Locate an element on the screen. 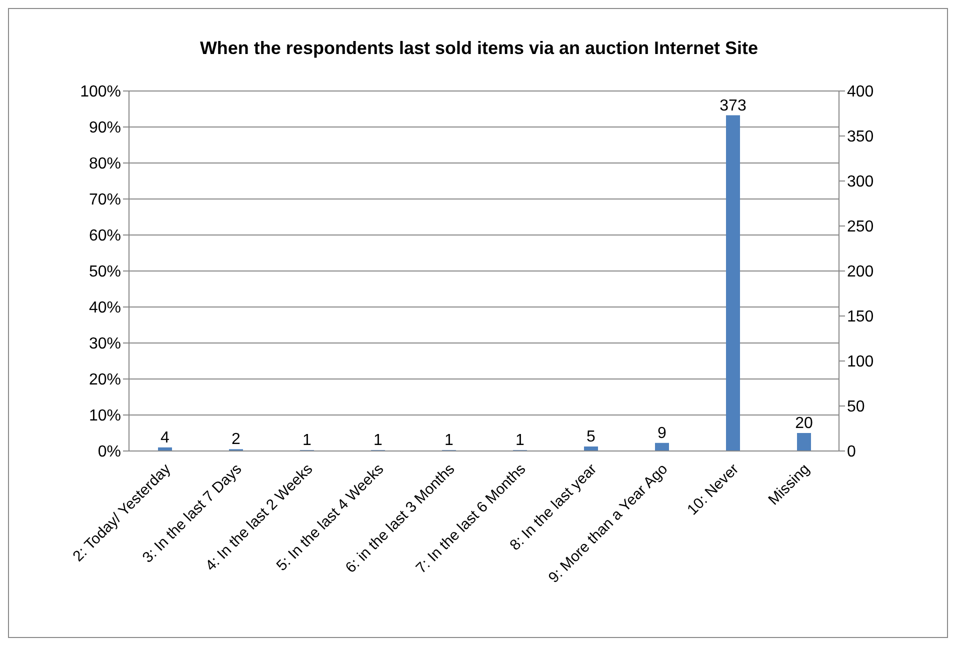 This screenshot has width=960, height=650. y-tick-label: 30% is located at coordinates (104, 344).